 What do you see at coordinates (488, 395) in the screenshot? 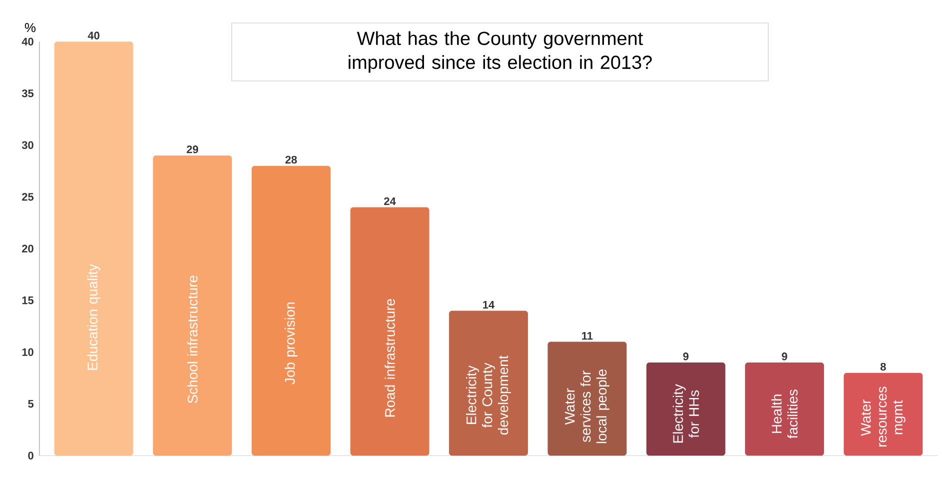
I see `x-tick-label: Electricity for County development` at bounding box center [488, 395].